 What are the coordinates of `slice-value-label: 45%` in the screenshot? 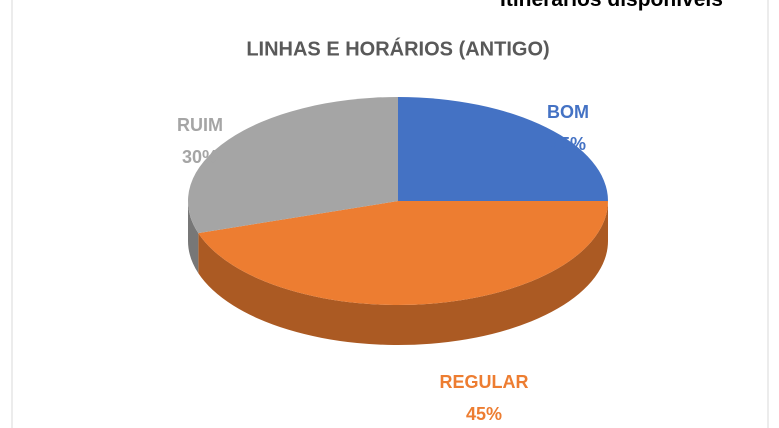 It's located at (484, 414).